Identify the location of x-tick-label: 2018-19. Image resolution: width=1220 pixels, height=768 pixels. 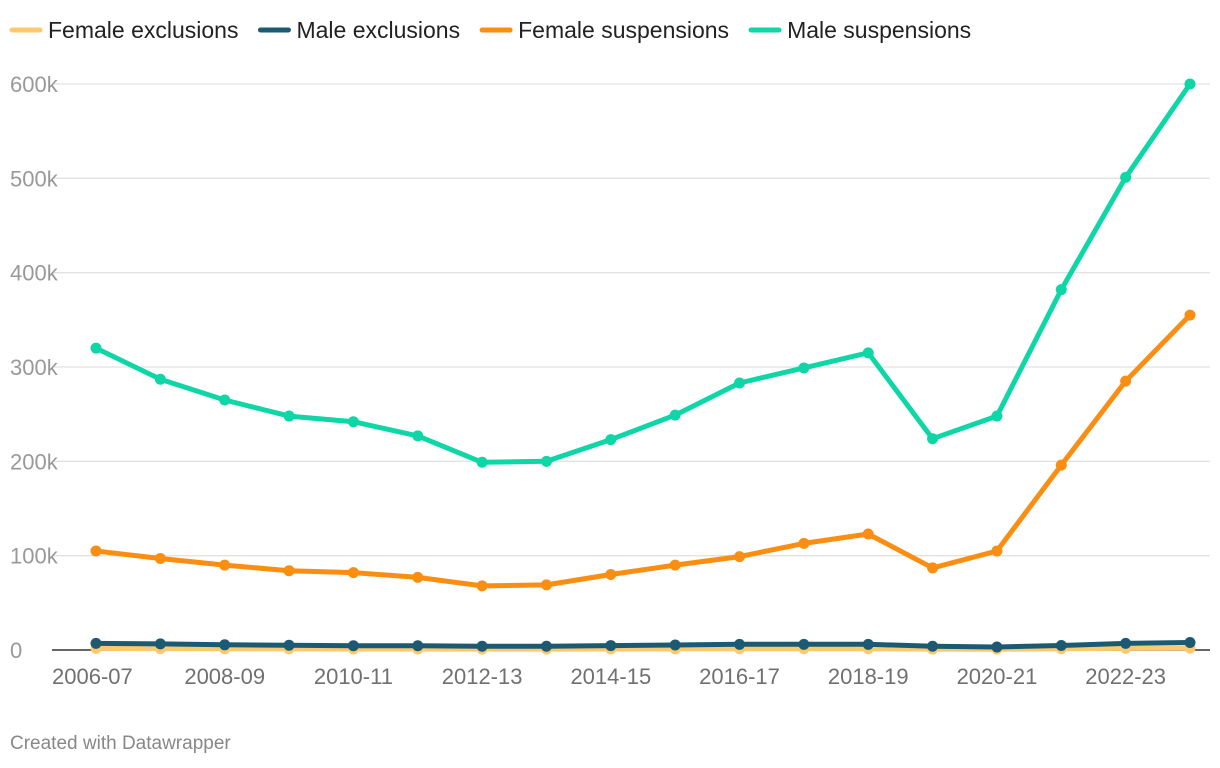
(868, 676).